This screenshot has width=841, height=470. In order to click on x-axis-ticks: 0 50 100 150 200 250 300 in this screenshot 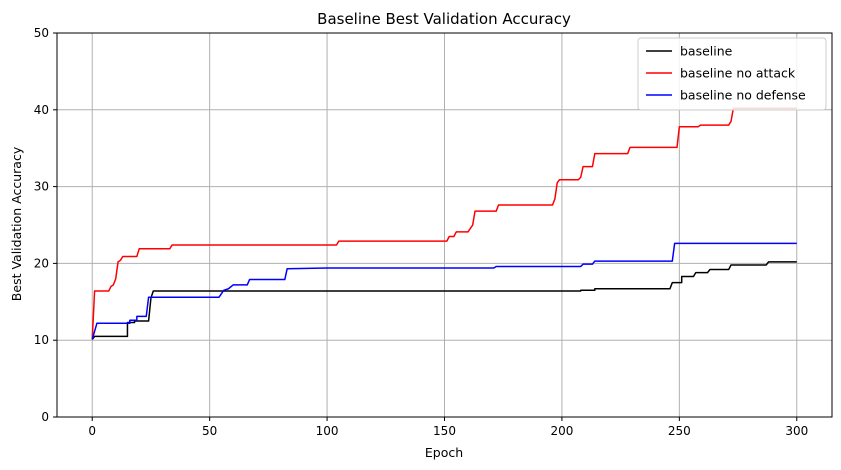, I will do `click(448, 427)`.